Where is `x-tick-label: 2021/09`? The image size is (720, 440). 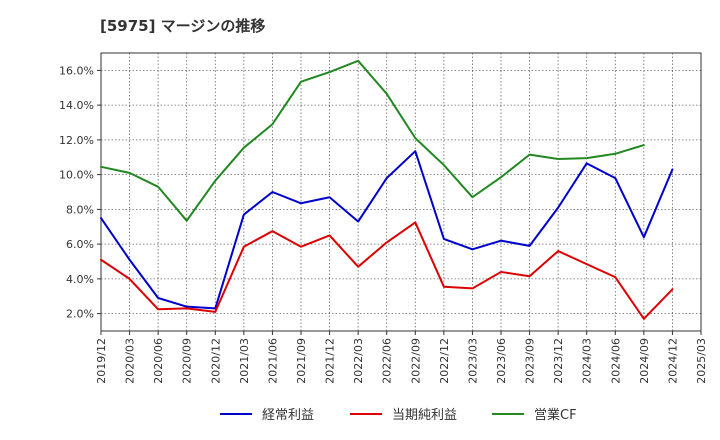 x-tick-label: 2021/09 is located at coordinates (301, 361).